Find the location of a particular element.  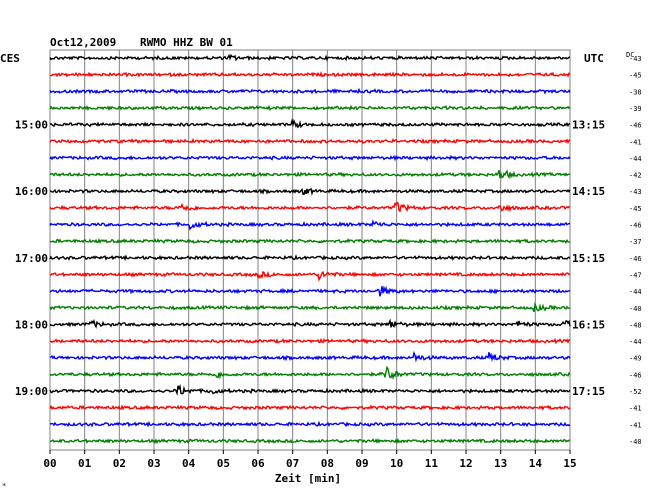

x-tick-label: 07 is located at coordinates (292, 463).